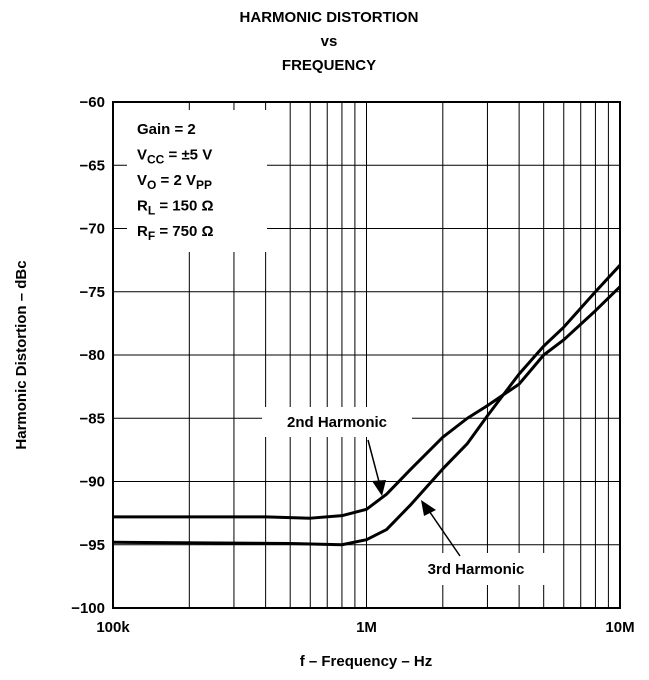  What do you see at coordinates (92, 229) in the screenshot?
I see `y-tick-label: −70` at bounding box center [92, 229].